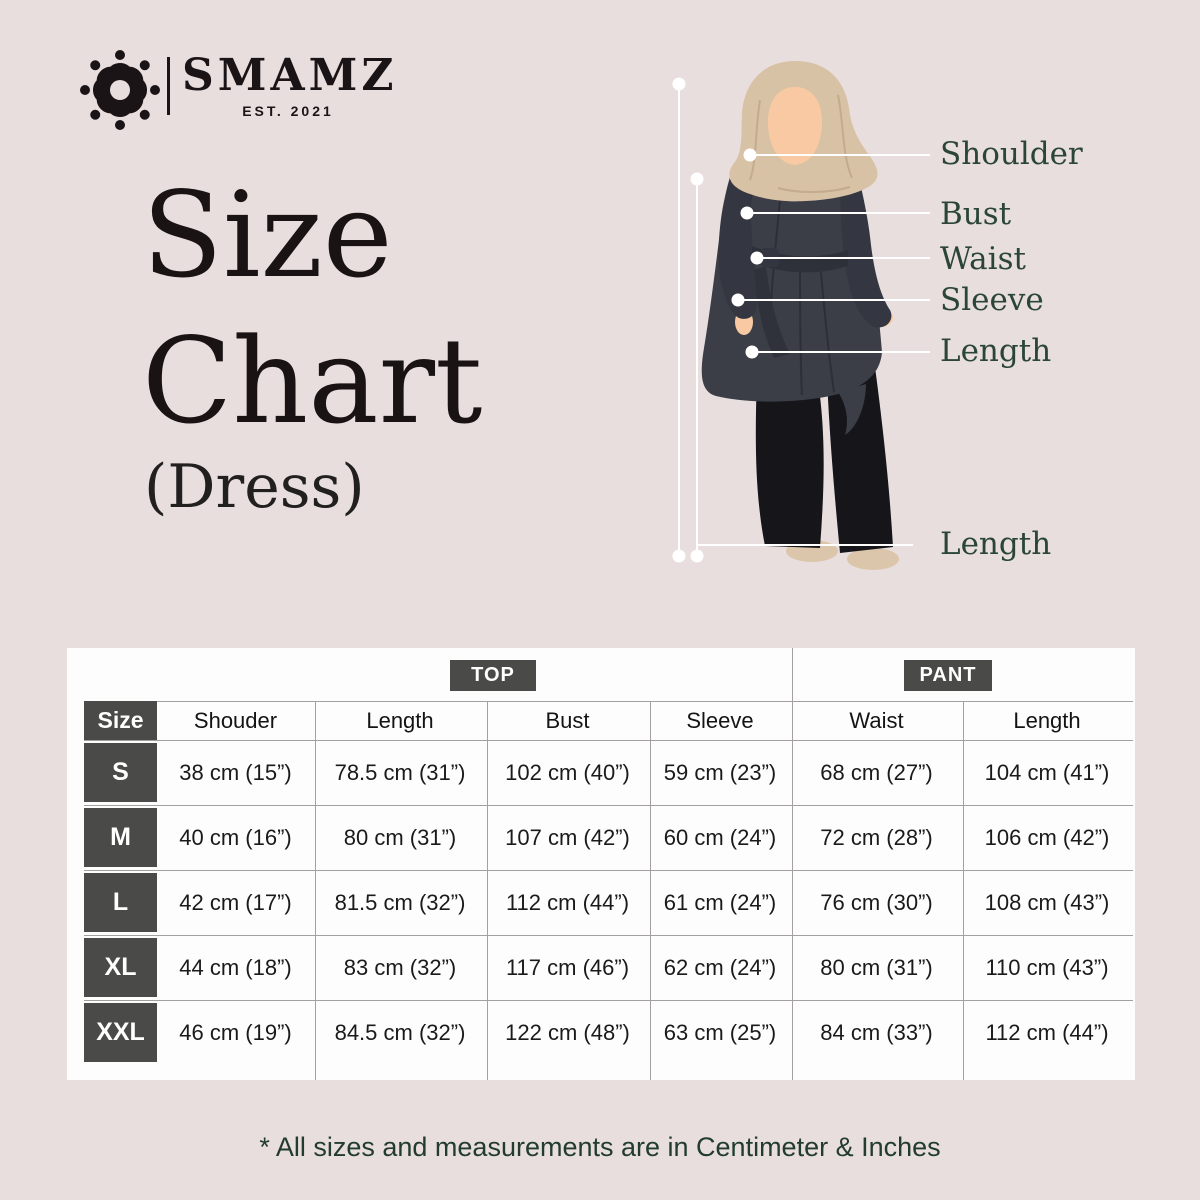 This screenshot has height=1200, width=1200. Describe the element at coordinates (720, 720) in the screenshot. I see `column-header-sleeve: Sleeve` at that location.